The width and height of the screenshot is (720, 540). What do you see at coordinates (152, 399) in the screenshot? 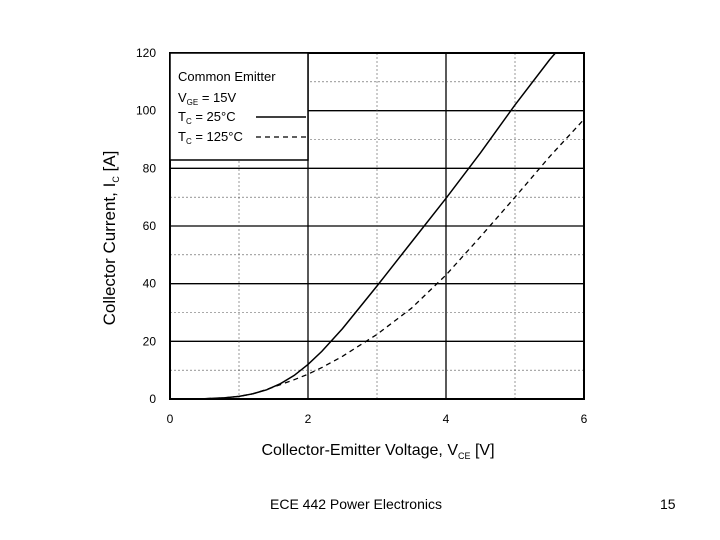
I see `y-tick-label: 0` at bounding box center [152, 399].